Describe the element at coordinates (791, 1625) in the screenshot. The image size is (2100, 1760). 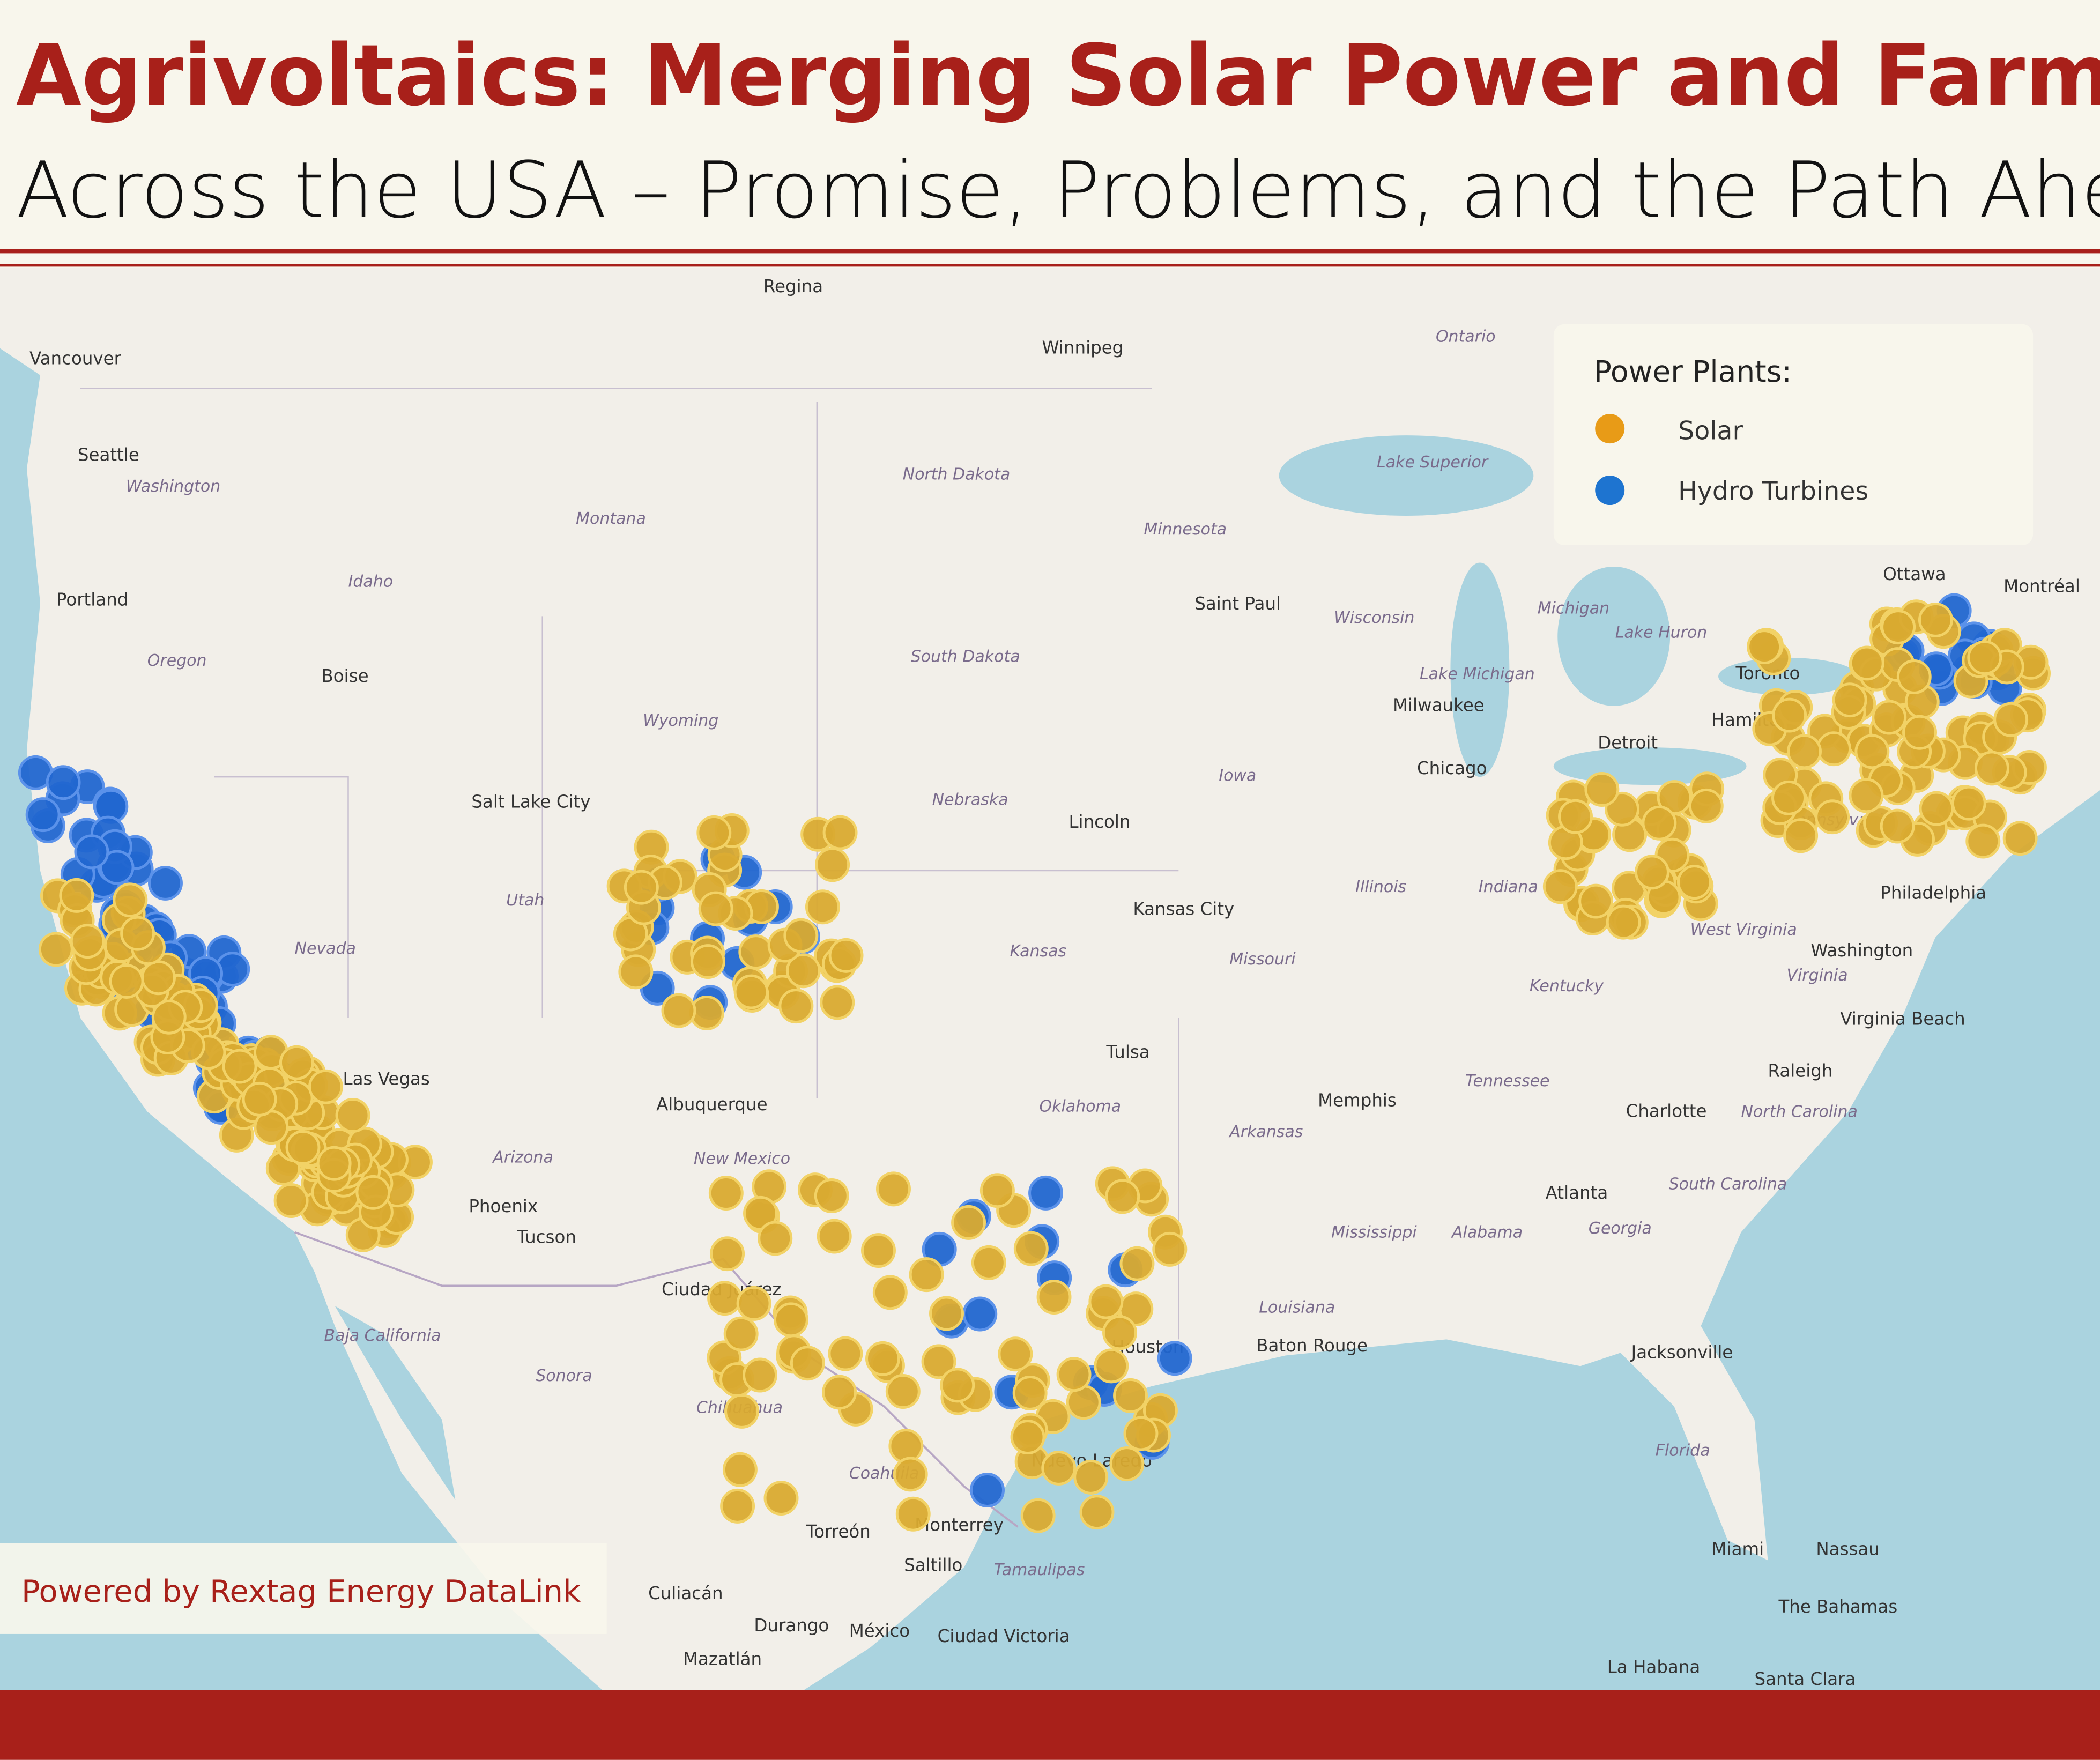
I see `place-label: Durango` at that location.